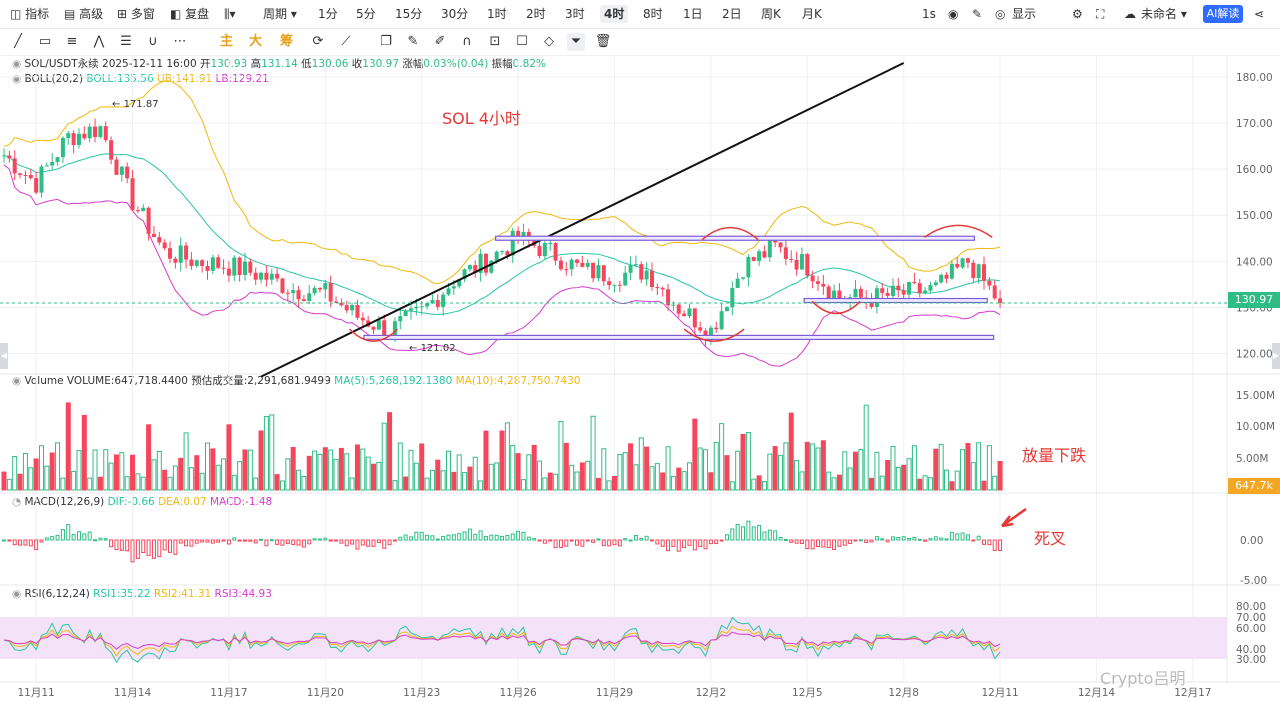  What do you see at coordinates (1276, 356) in the screenshot?
I see `right-collapse-tab: ▶` at bounding box center [1276, 356].